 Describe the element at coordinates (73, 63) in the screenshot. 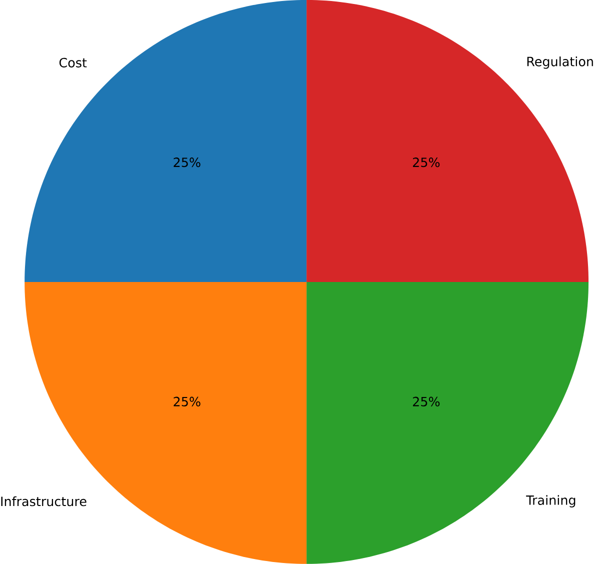

I see `slice-label: Cost` at that location.